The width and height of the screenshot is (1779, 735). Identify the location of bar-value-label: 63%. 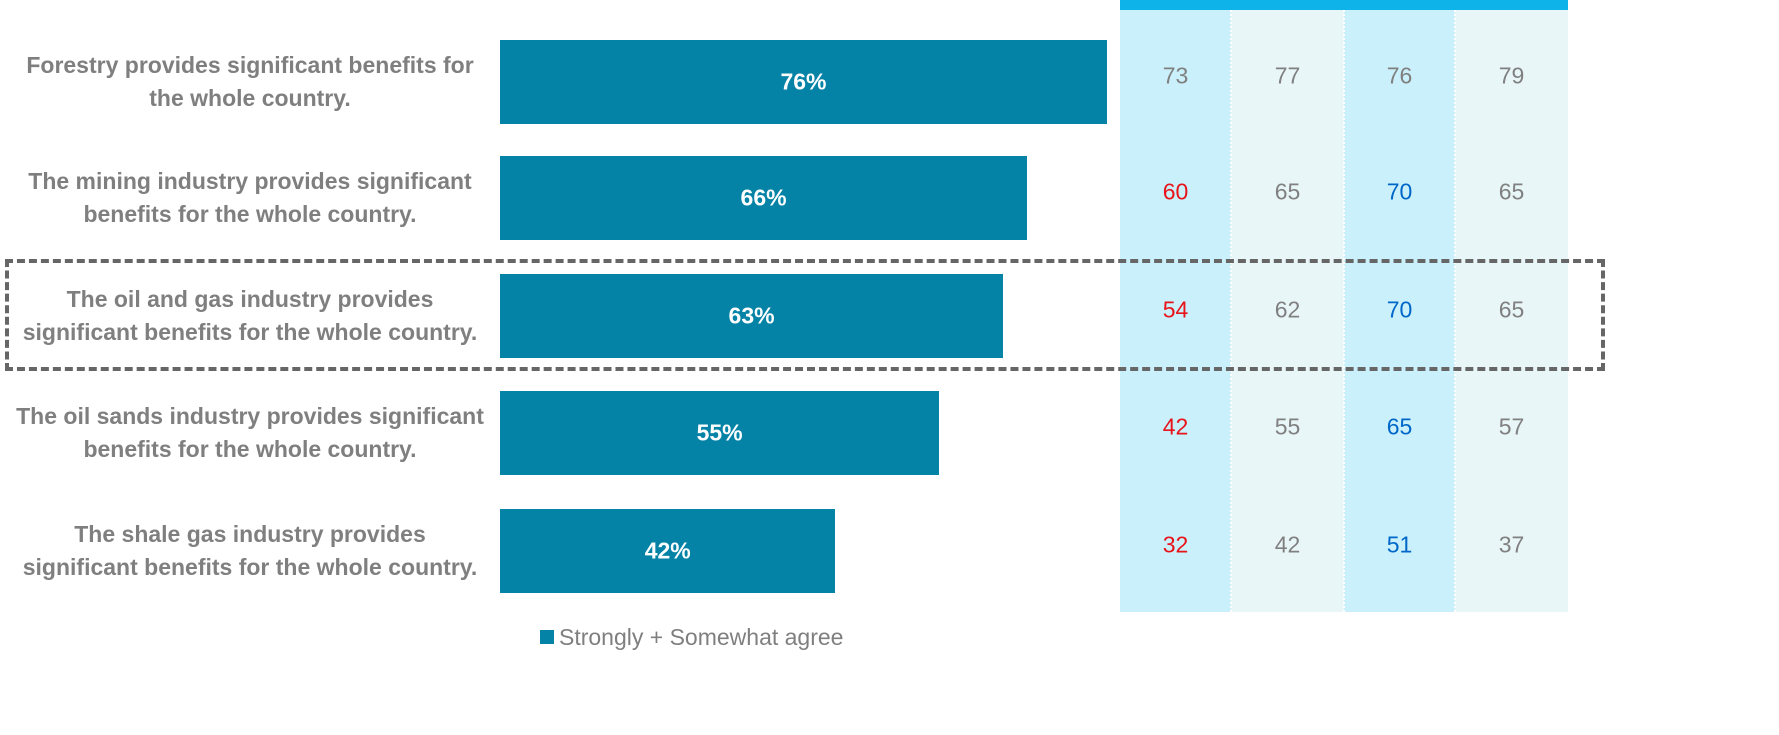
(751, 315).